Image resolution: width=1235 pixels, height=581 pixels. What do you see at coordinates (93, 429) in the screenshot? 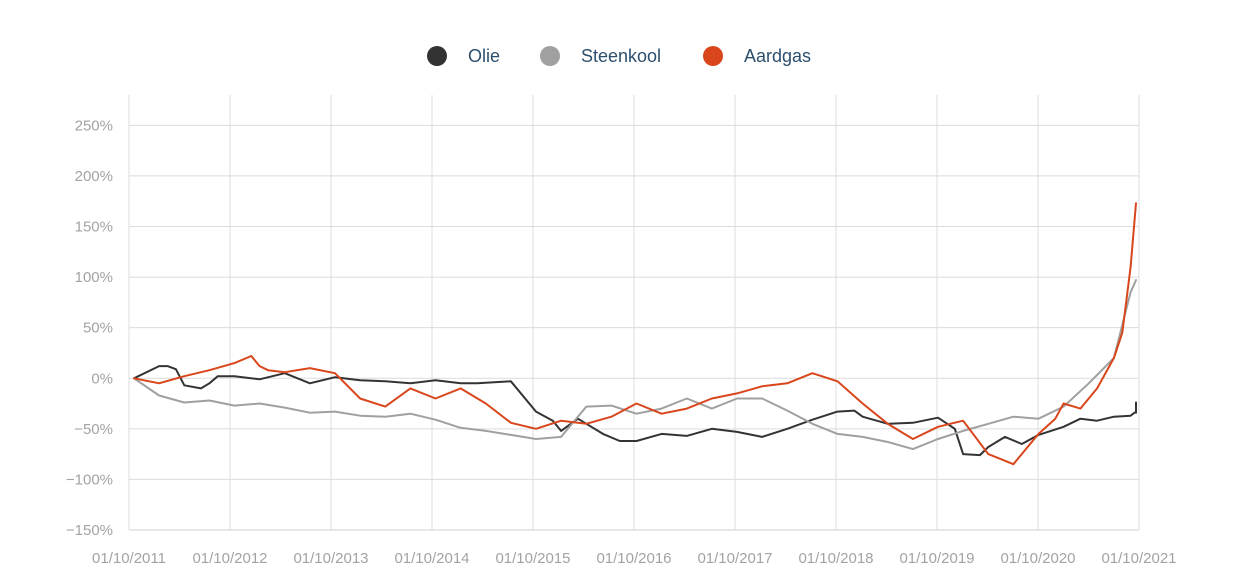
I see `y-tick-label: −50%` at bounding box center [93, 429].